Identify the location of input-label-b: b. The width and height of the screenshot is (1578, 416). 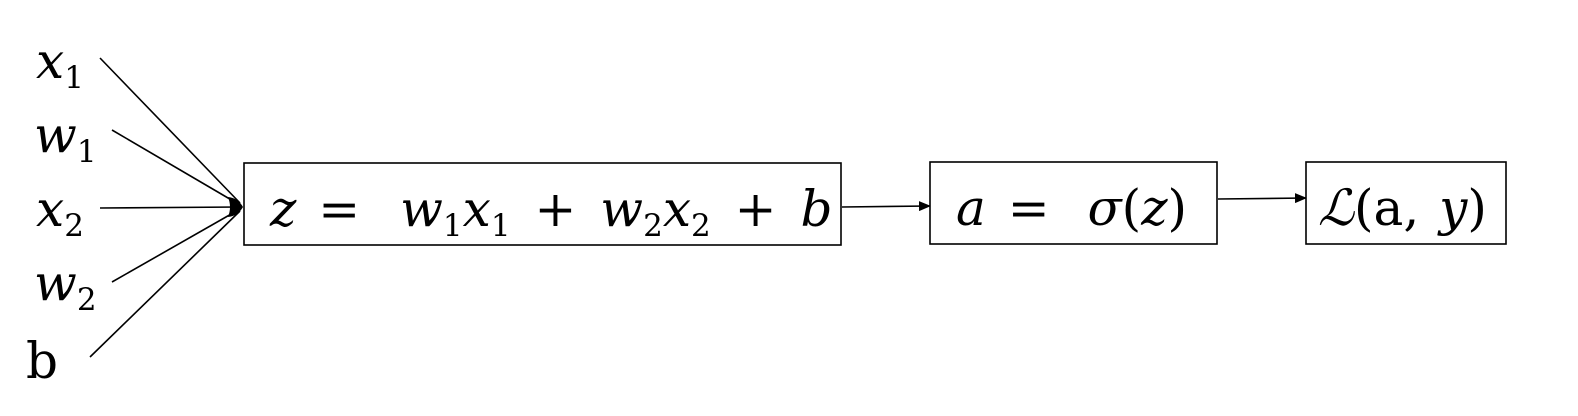
(42, 361).